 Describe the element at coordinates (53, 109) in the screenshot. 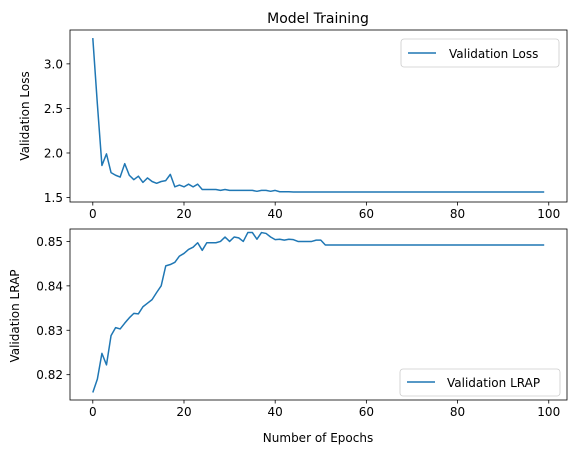

I see `y-tick-label-loss: 2.5` at that location.